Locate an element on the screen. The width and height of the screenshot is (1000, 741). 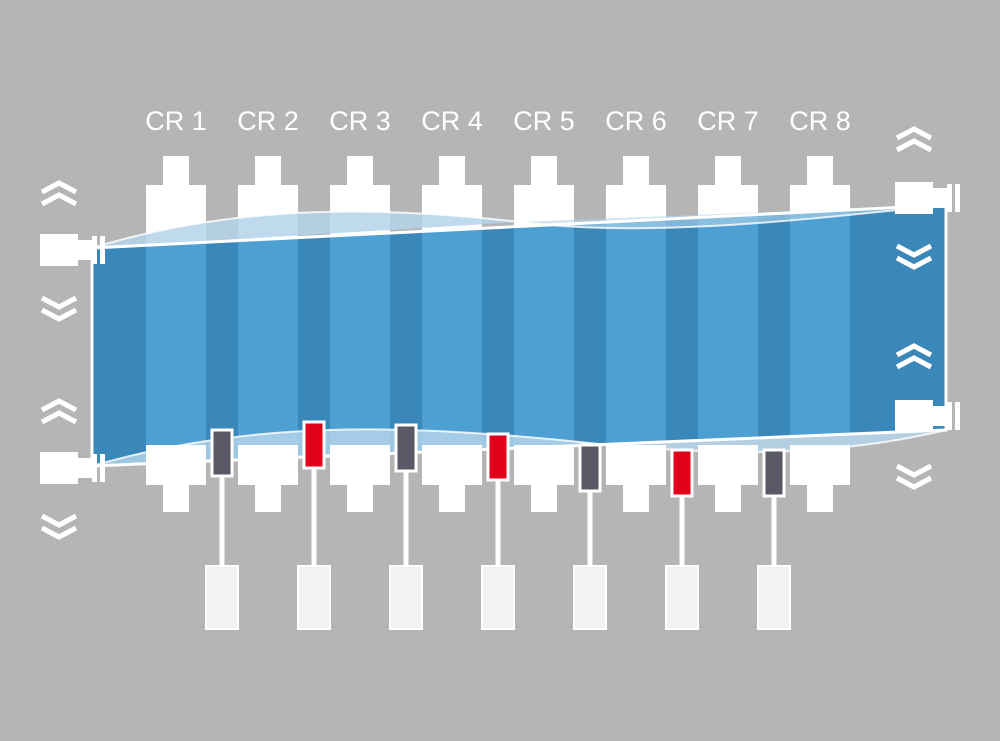
column-label: CR 6 is located at coordinates (636, 121).